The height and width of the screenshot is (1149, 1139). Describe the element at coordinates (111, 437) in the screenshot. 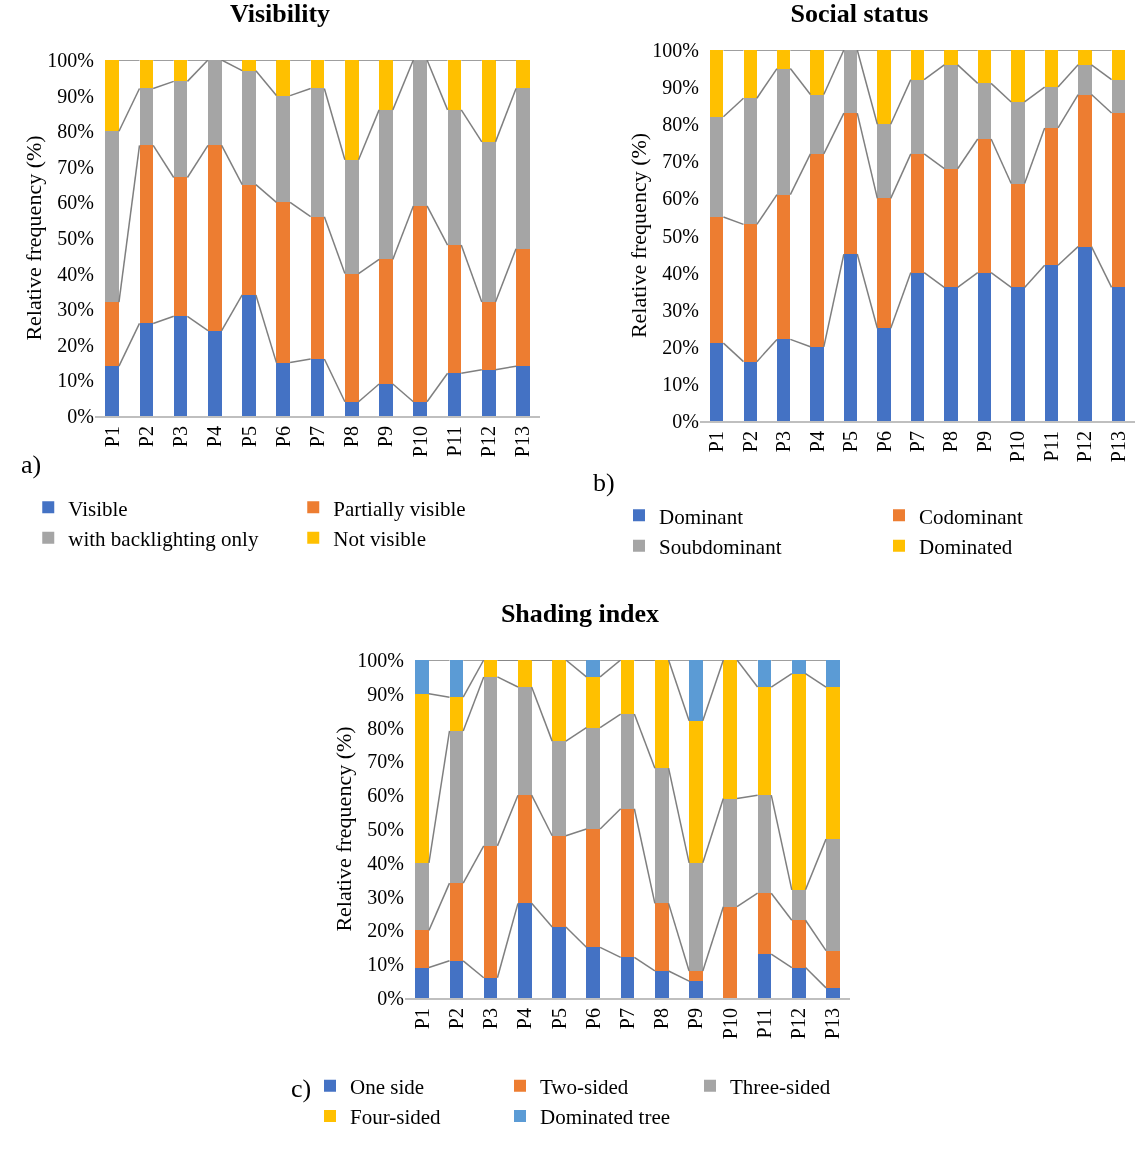

I see `x-tick-label: P1` at that location.